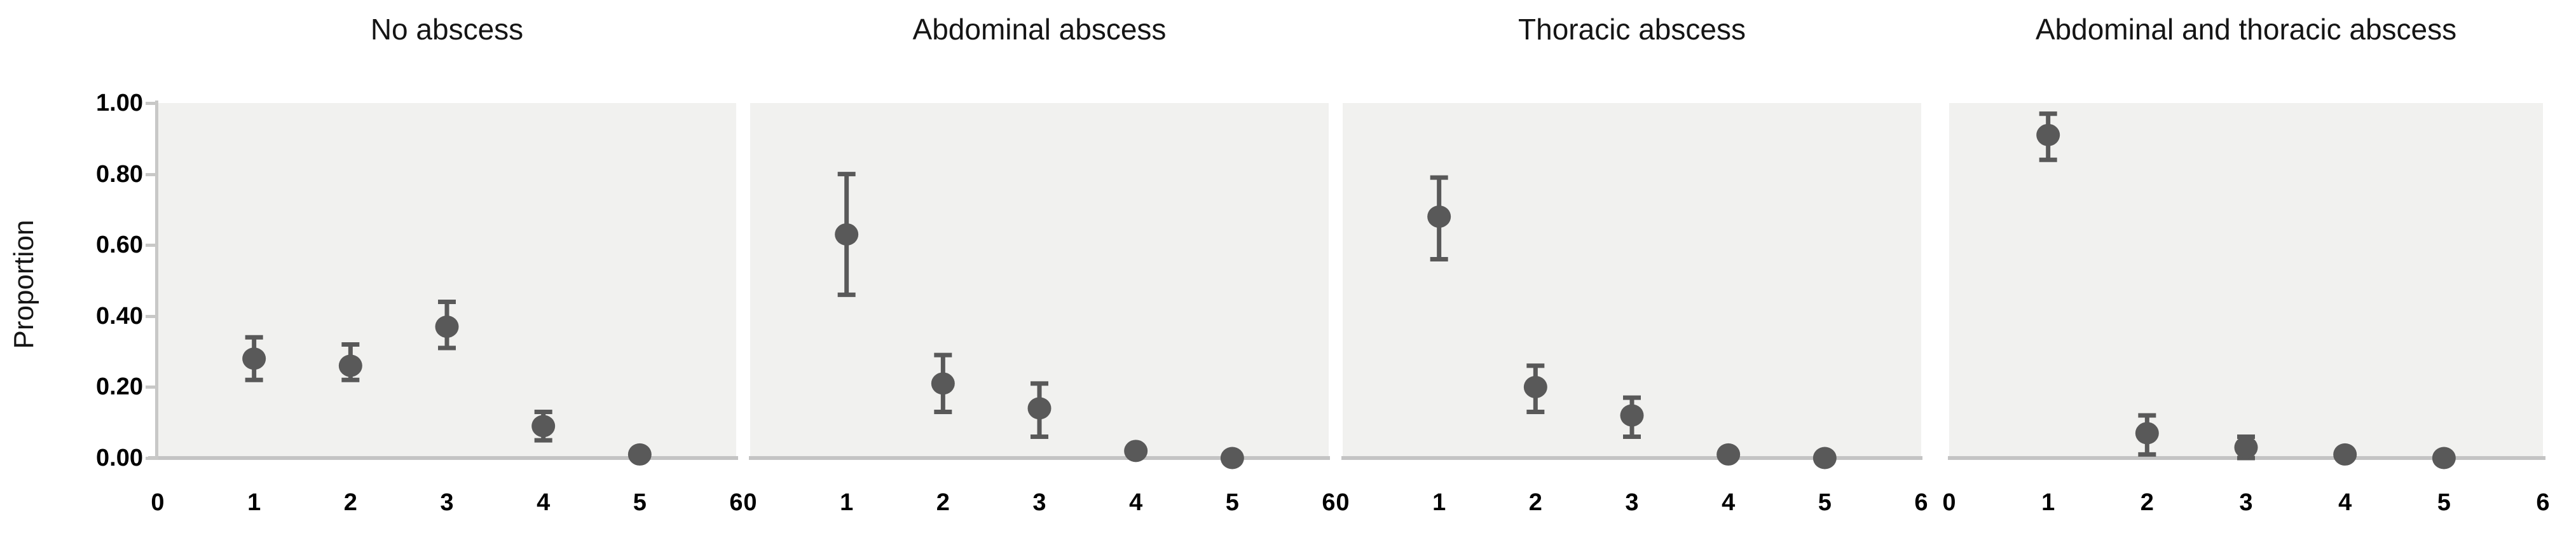 The height and width of the screenshot is (535, 2576). I want to click on y-tick-label: 0.20, so click(119, 387).